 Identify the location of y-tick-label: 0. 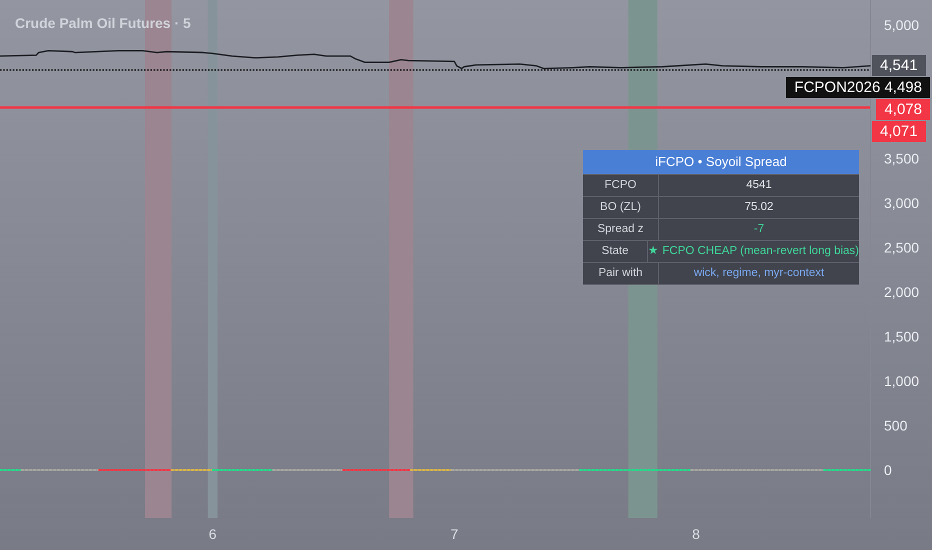
(888, 470).